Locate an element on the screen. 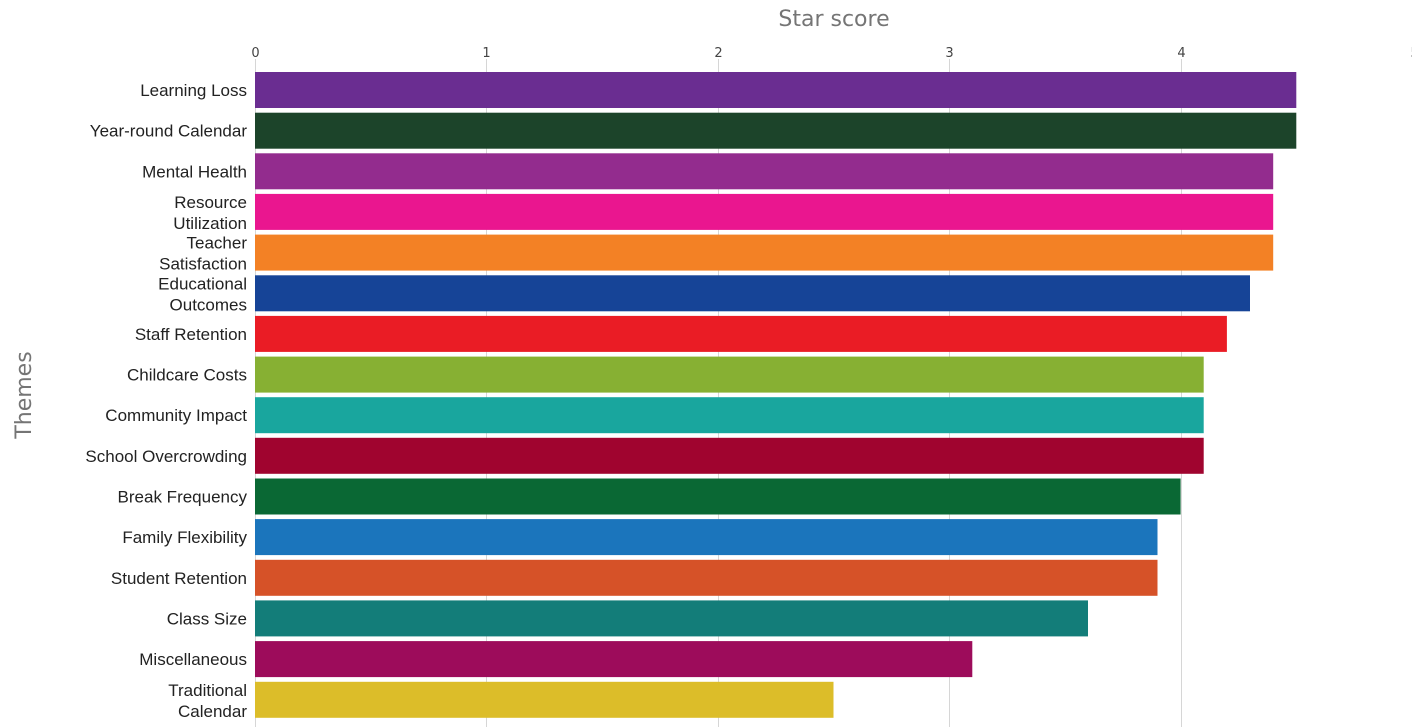  category-label: Teacher Satisfaction is located at coordinates (203, 254).